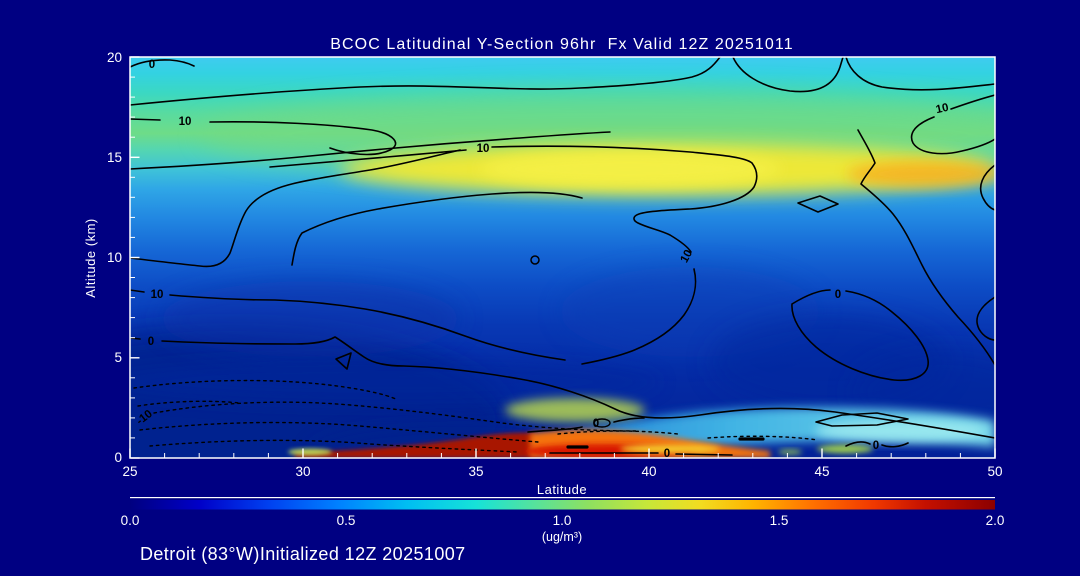  Describe the element at coordinates (648, 471) in the screenshot. I see `x-tick-label: 40` at that location.